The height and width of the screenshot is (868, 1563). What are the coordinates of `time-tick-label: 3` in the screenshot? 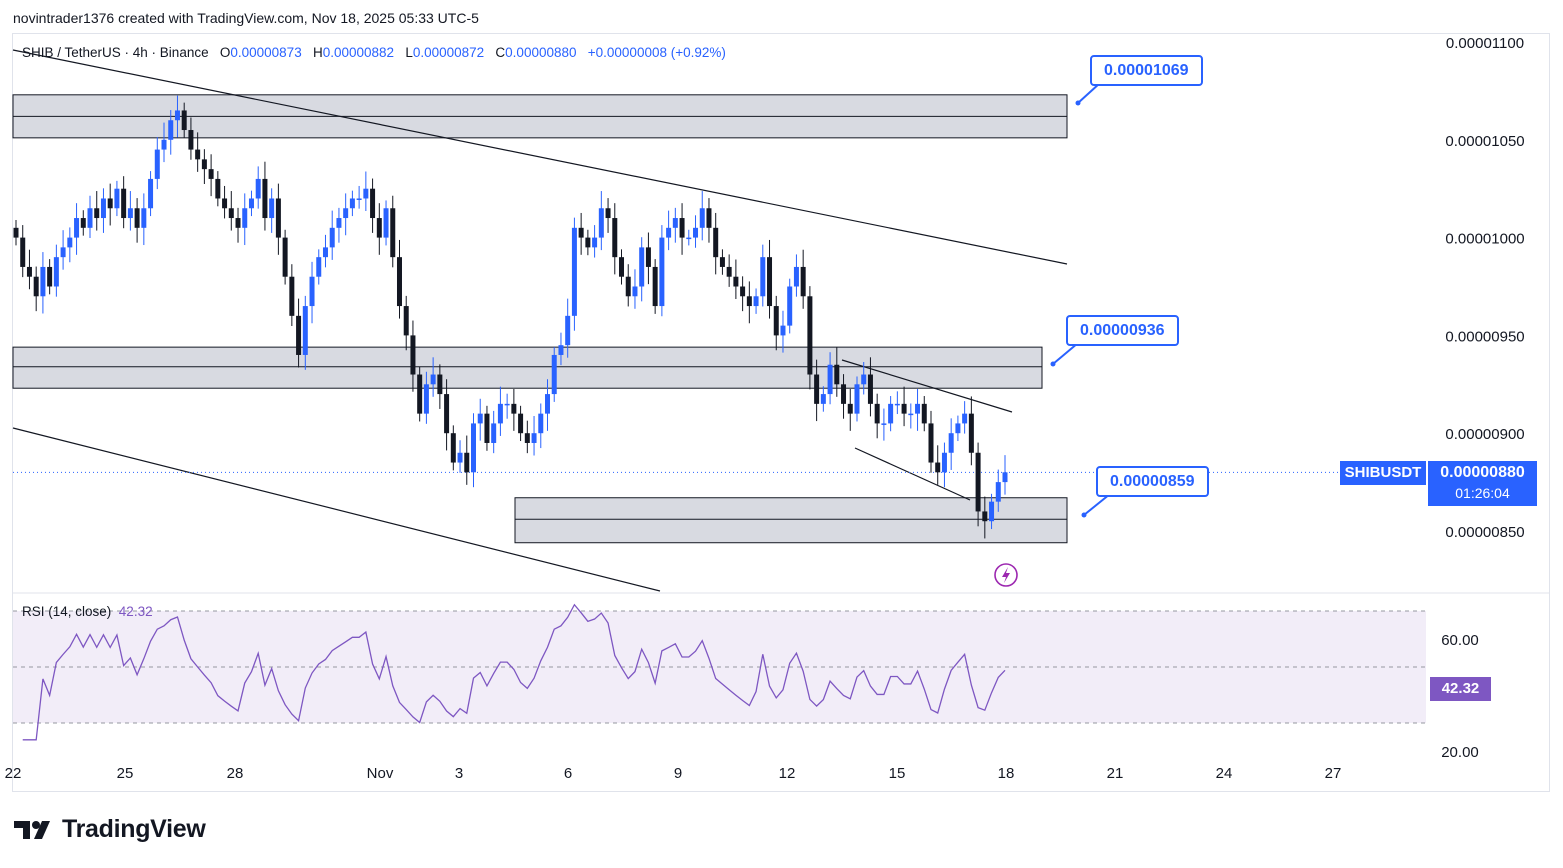 It's located at (459, 773).